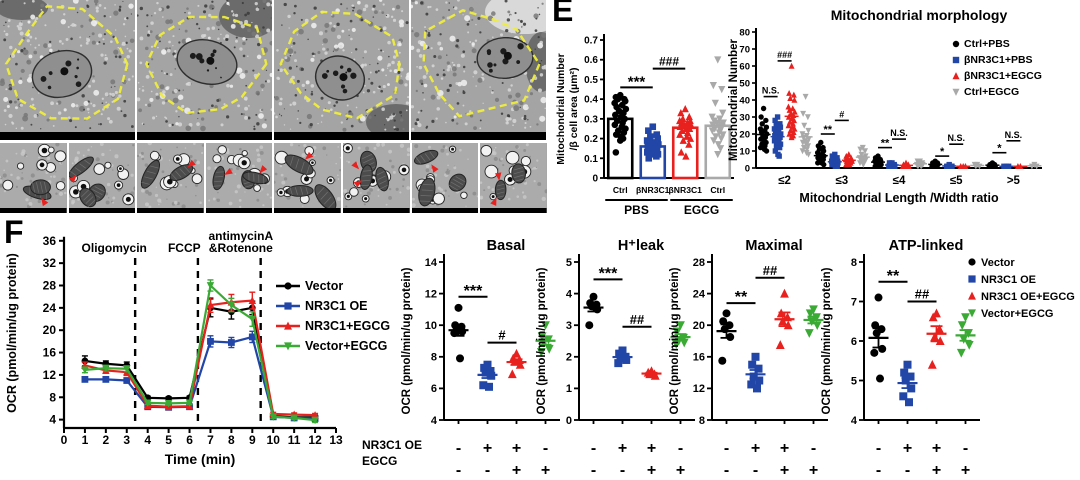  I want to click on svg-text: 80, so click(744, 33).